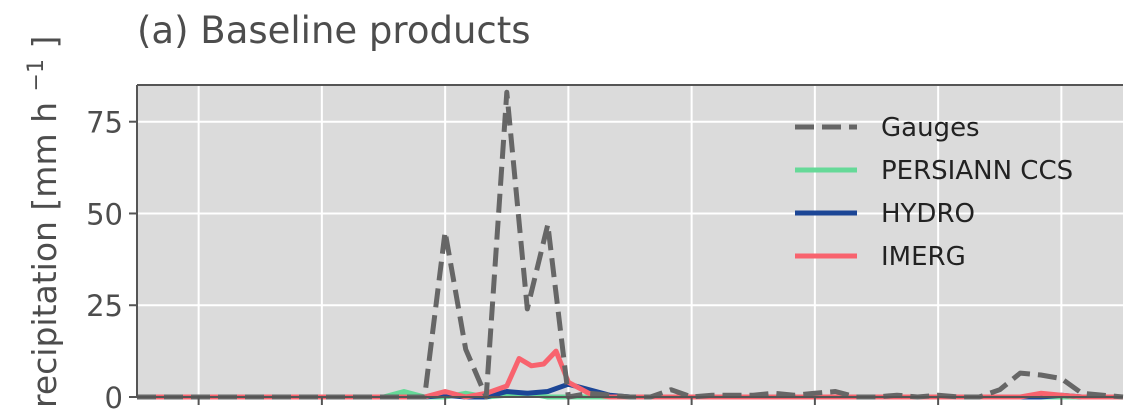  Describe the element at coordinates (930, 128) in the screenshot. I see `legend-label-gauges: Gauges` at that location.